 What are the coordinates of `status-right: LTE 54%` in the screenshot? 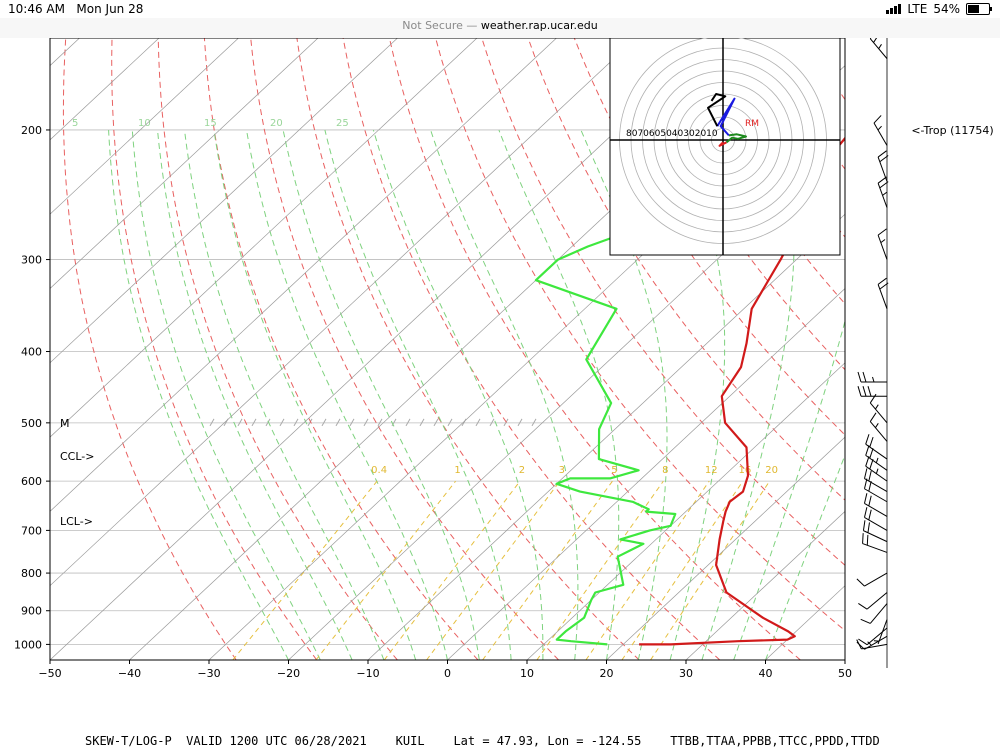 It's located at (939, 9).